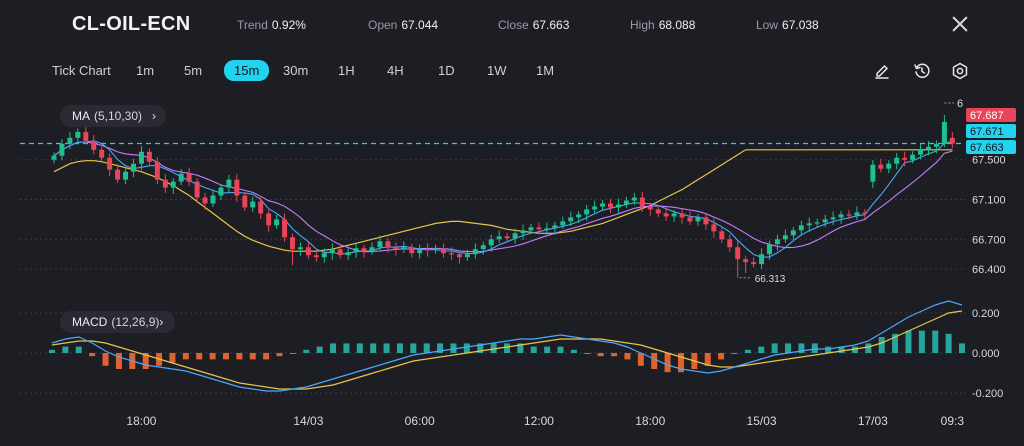 This screenshot has height=446, width=1024. Describe the element at coordinates (960, 71) in the screenshot. I see `settings-gear-icon` at that location.